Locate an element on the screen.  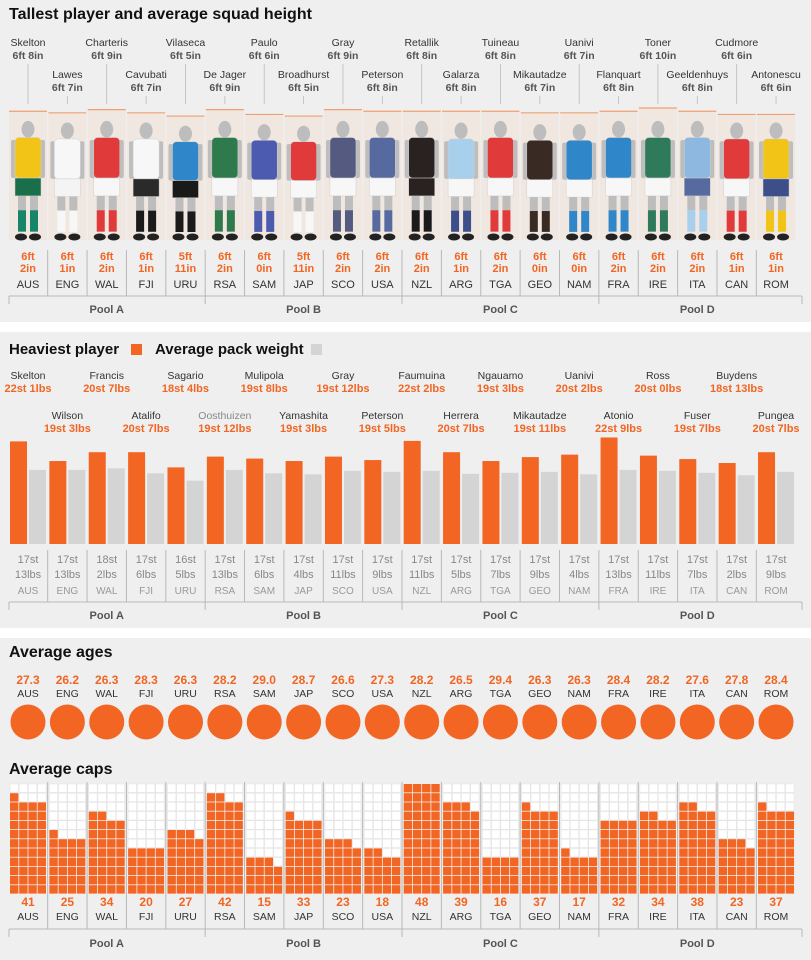
avg-height-in: 2in is located at coordinates (382, 269).